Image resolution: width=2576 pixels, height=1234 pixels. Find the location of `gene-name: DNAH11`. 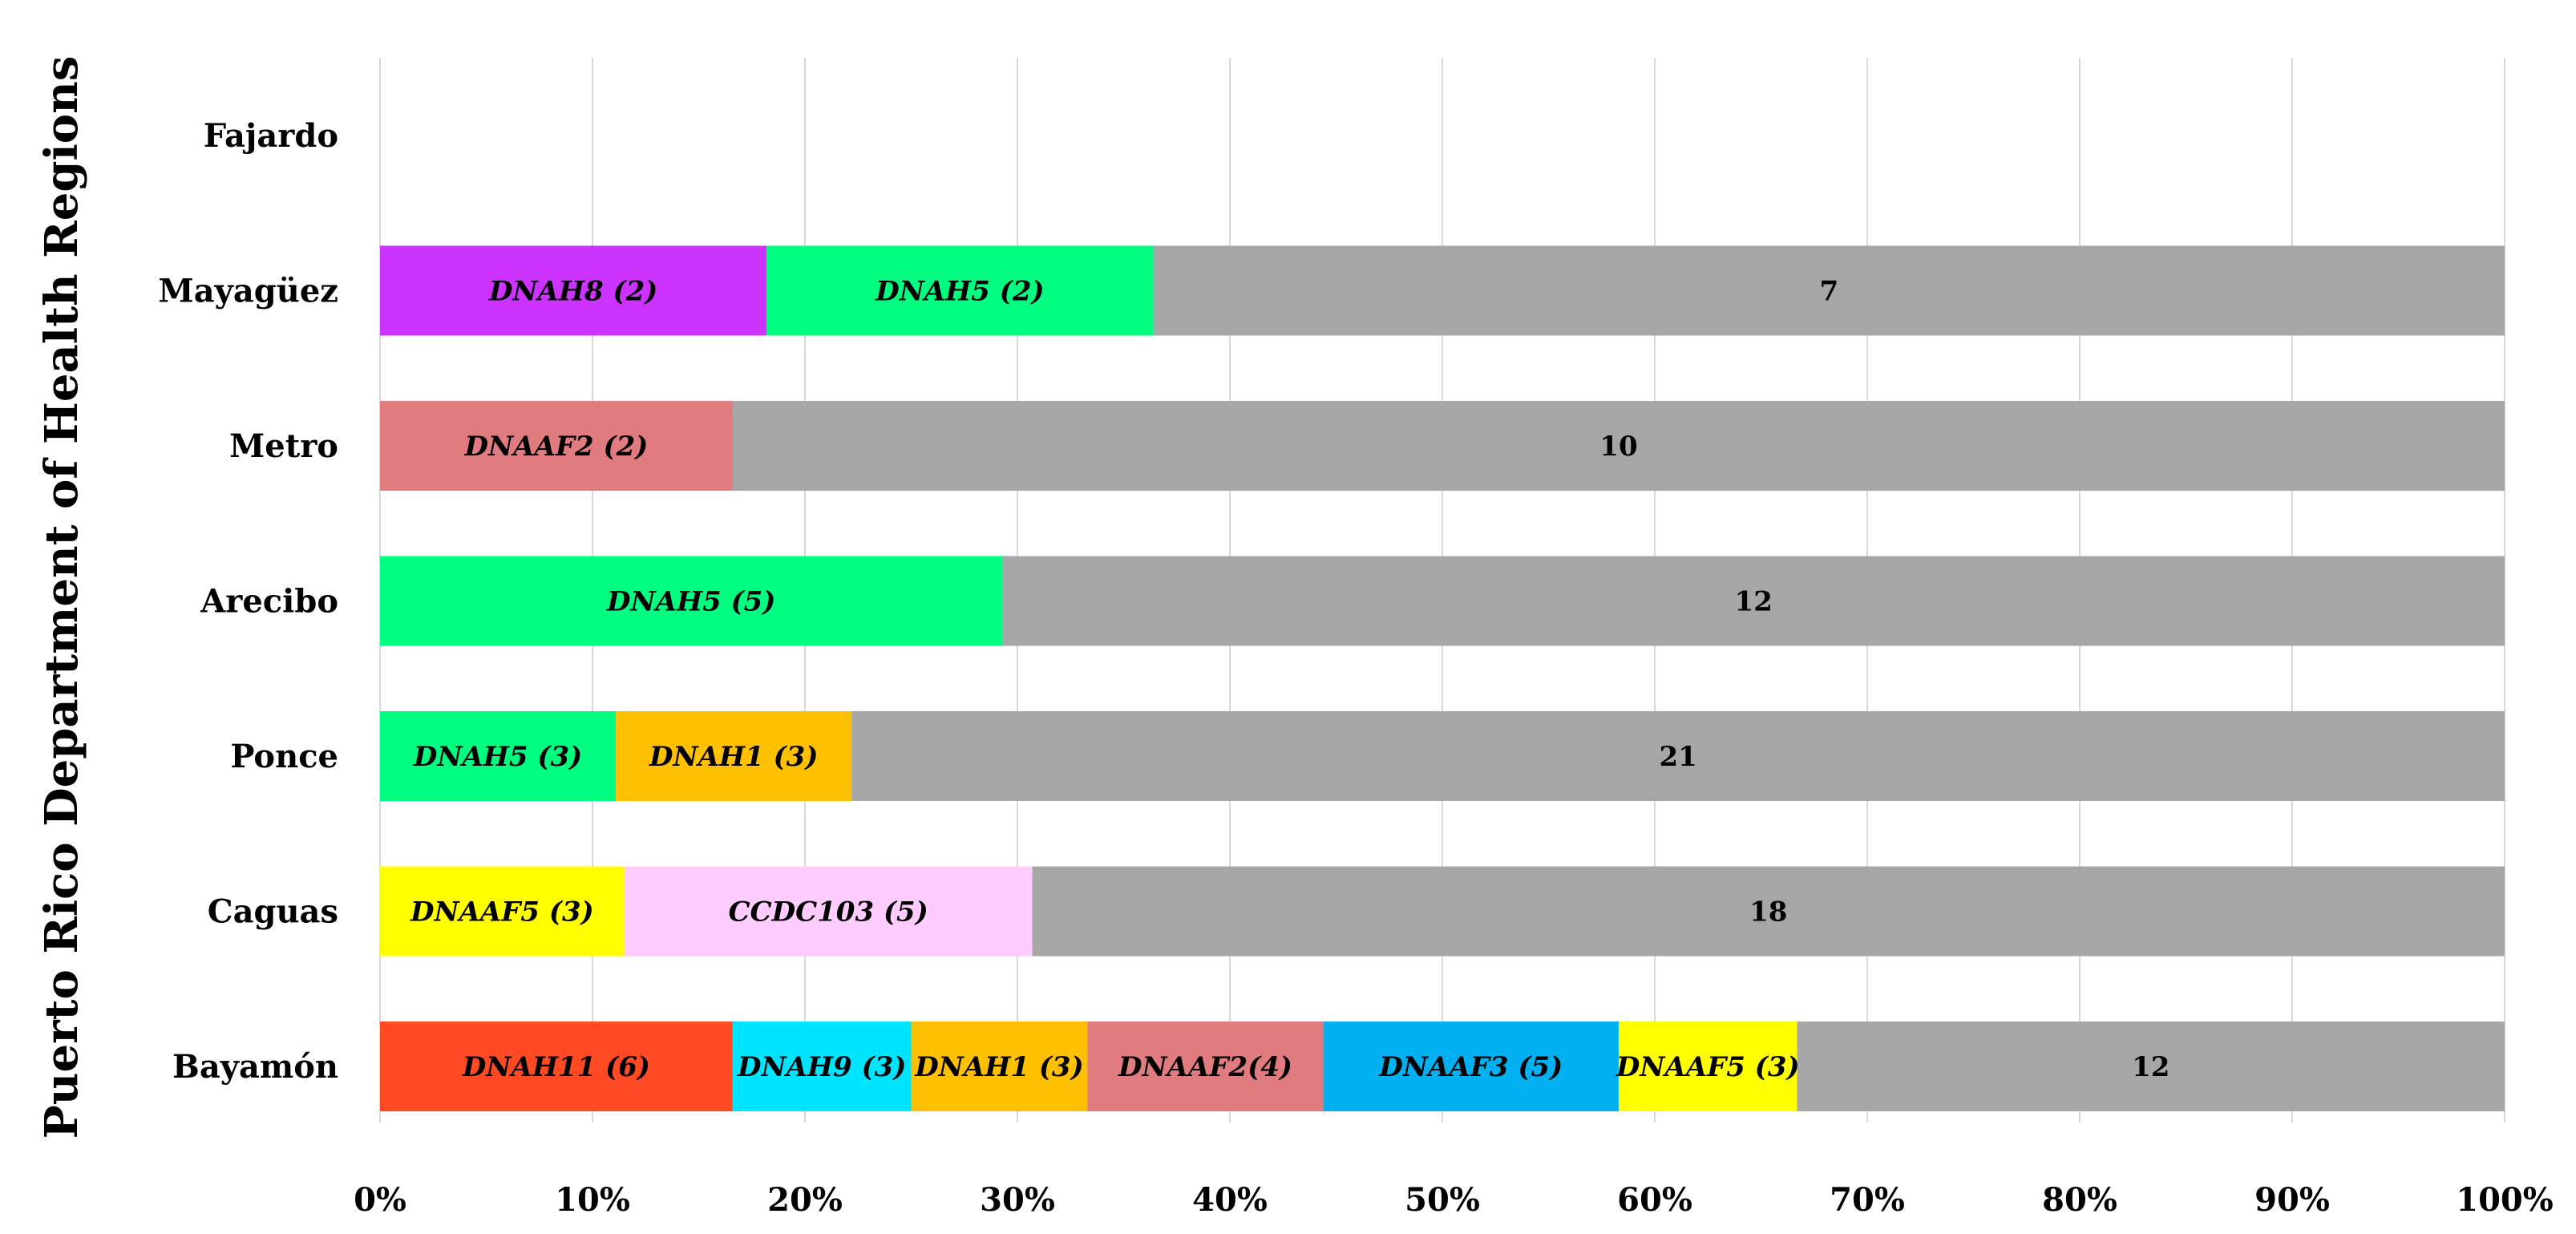

gene-name: DNAH11 is located at coordinates (529, 1067).